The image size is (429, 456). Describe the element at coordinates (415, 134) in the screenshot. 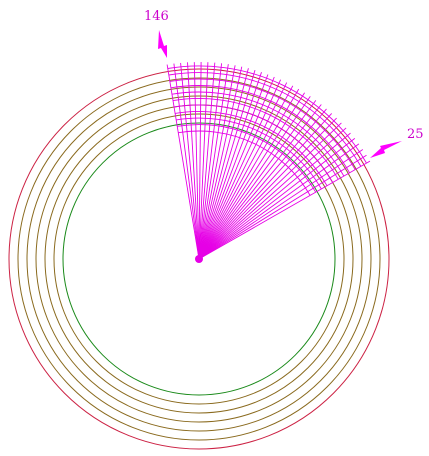

I see `label-25: 25` at that location.